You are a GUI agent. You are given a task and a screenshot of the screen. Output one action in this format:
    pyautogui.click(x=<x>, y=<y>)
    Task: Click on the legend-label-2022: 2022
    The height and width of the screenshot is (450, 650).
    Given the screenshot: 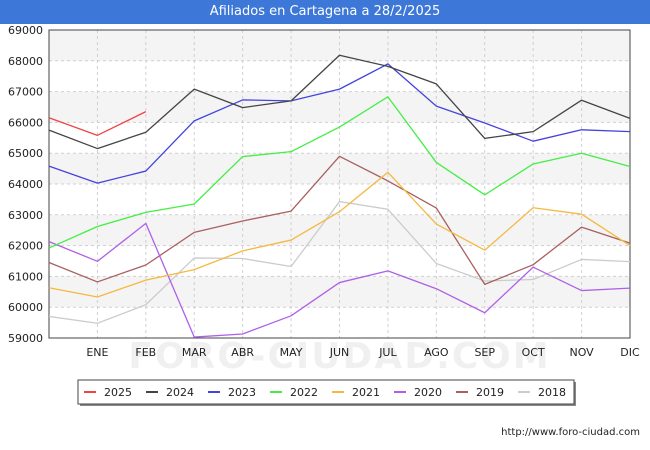 What is the action you would take?
    pyautogui.click(x=304, y=392)
    